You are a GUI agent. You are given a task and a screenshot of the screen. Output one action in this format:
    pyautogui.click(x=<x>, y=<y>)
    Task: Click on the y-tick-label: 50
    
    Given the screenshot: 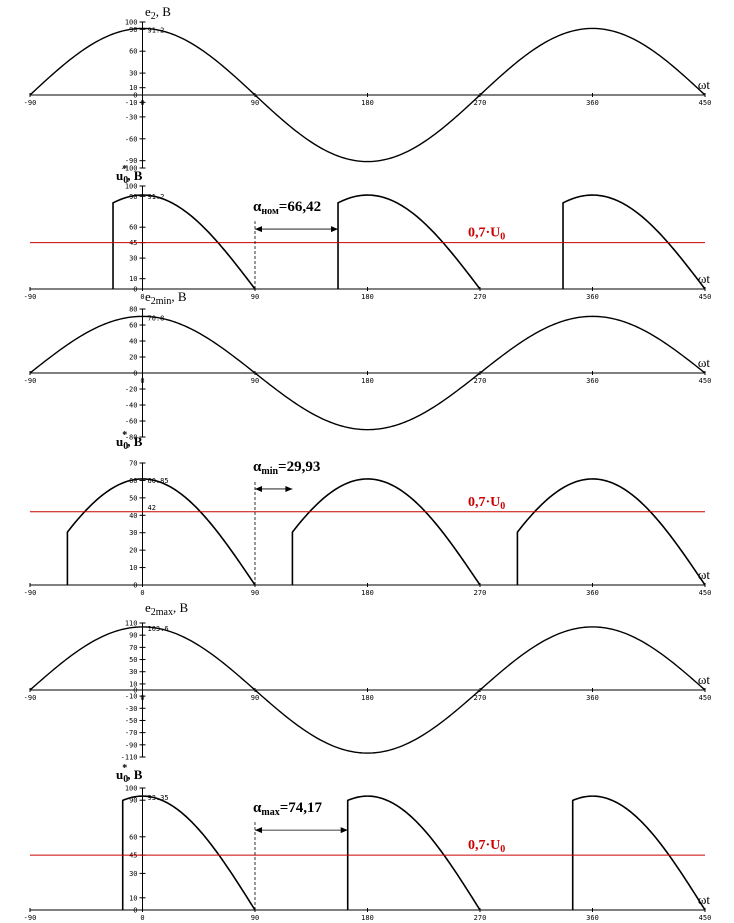 What is the action you would take?
    pyautogui.click(x=133, y=498)
    